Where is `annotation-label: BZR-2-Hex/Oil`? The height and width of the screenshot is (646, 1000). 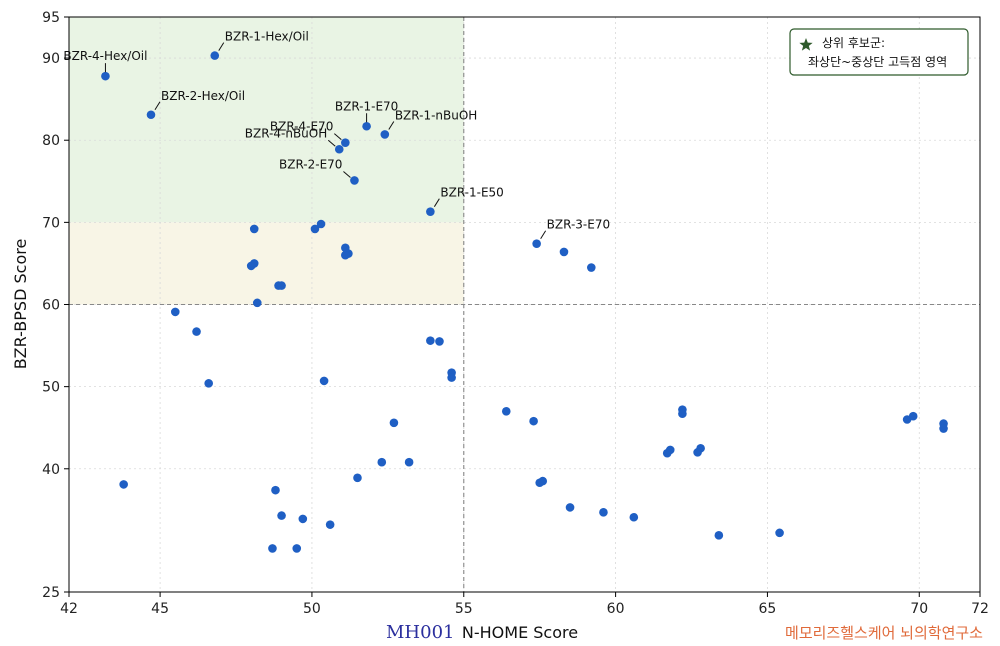 annotation-label: BZR-2-Hex/Oil is located at coordinates (203, 96).